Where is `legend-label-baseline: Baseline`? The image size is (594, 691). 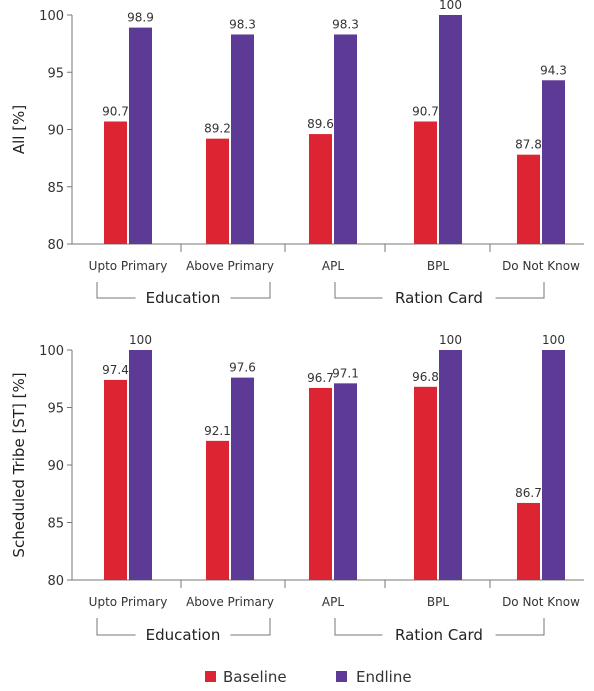
legend-label-baseline: Baseline is located at coordinates (255, 677).